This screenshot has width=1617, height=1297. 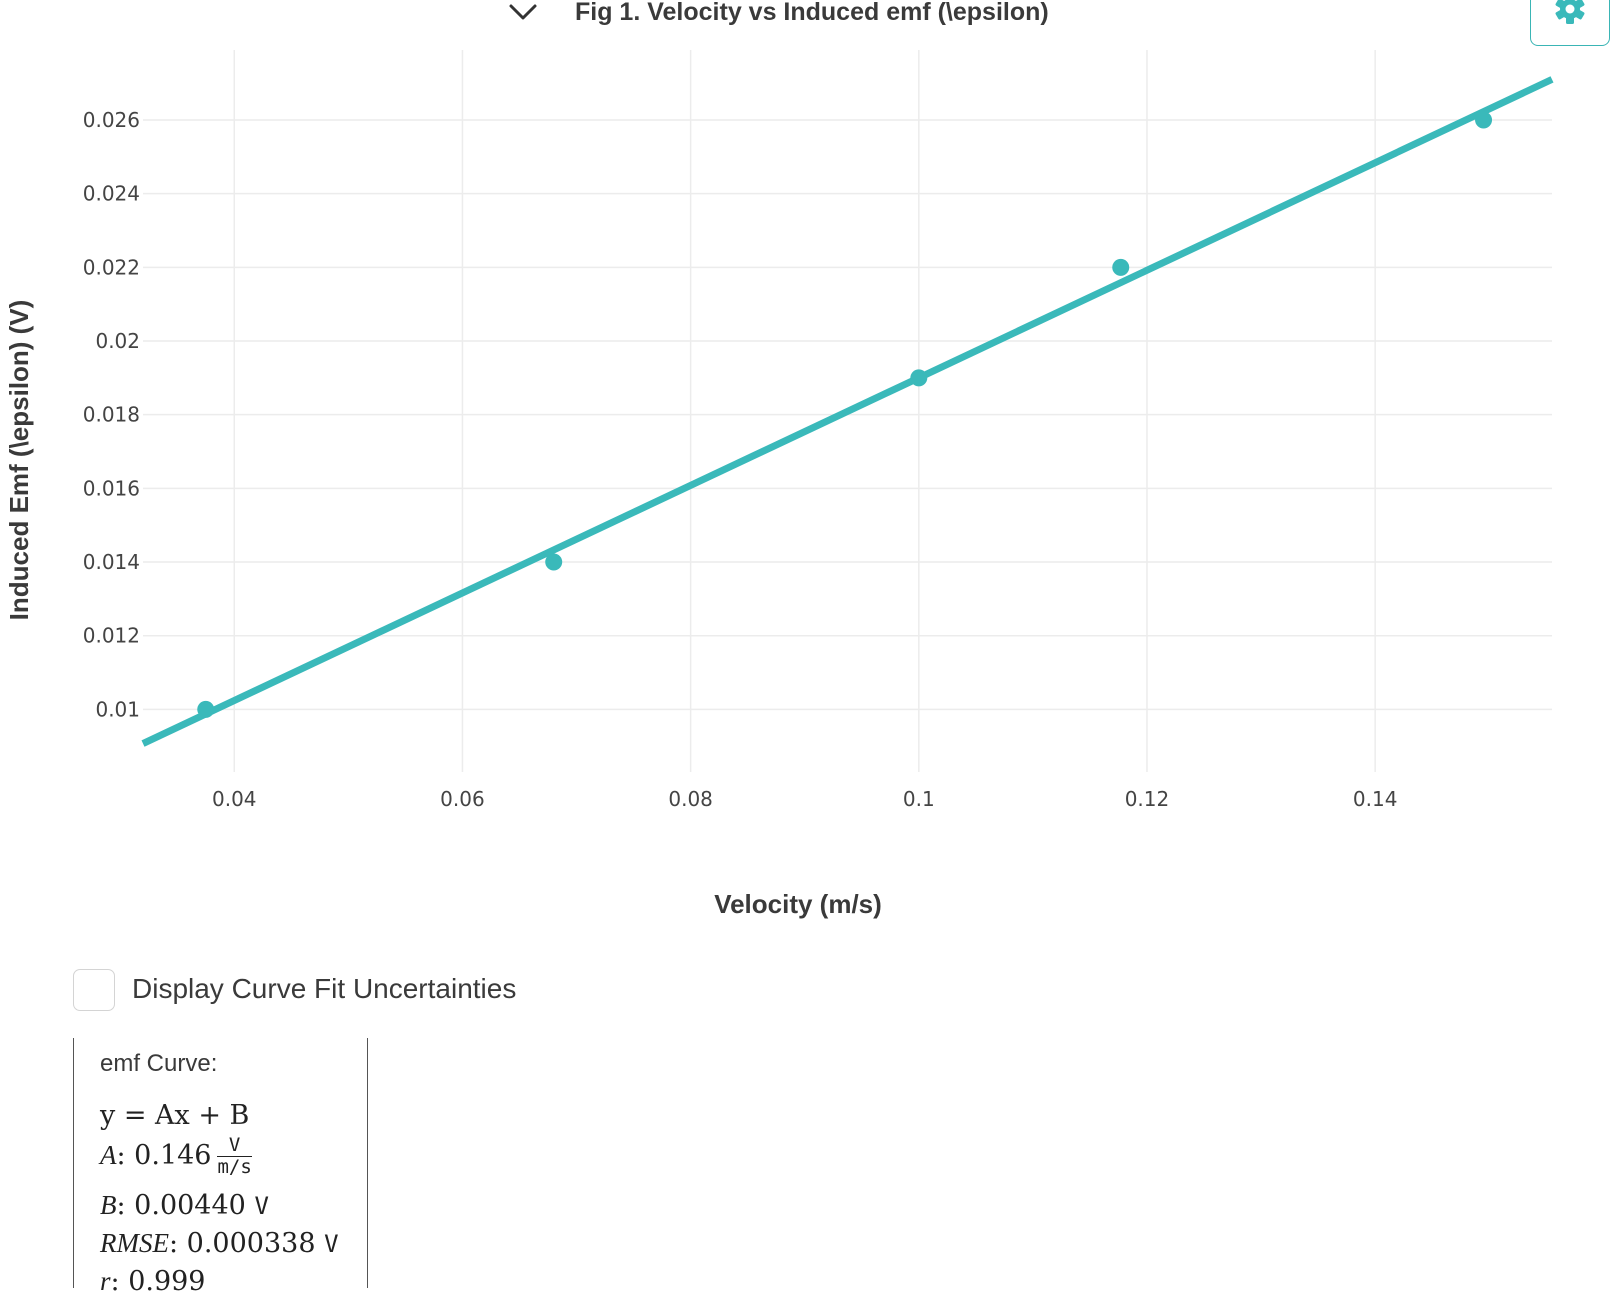 What do you see at coordinates (164, 1155) in the screenshot?
I see `param-a-value: : 0.146` at bounding box center [164, 1155].